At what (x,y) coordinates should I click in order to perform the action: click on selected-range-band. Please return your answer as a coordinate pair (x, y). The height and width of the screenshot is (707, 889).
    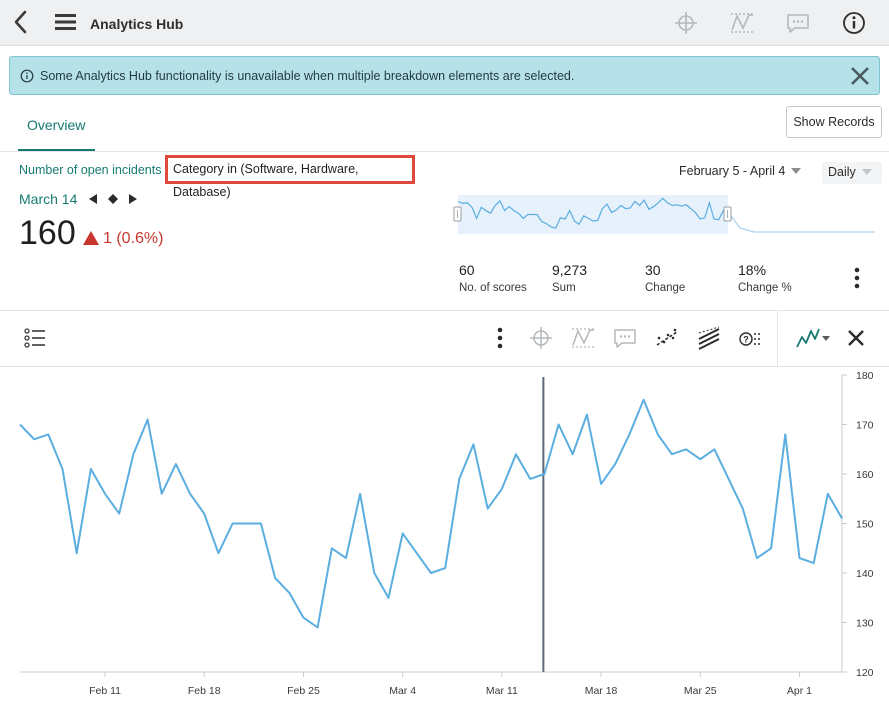
    Looking at the image, I should click on (593, 214).